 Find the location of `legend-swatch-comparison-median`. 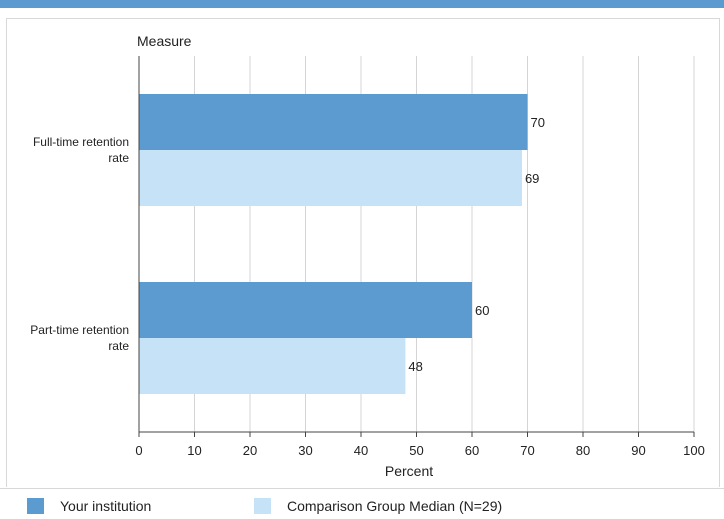

legend-swatch-comparison-median is located at coordinates (262, 506).